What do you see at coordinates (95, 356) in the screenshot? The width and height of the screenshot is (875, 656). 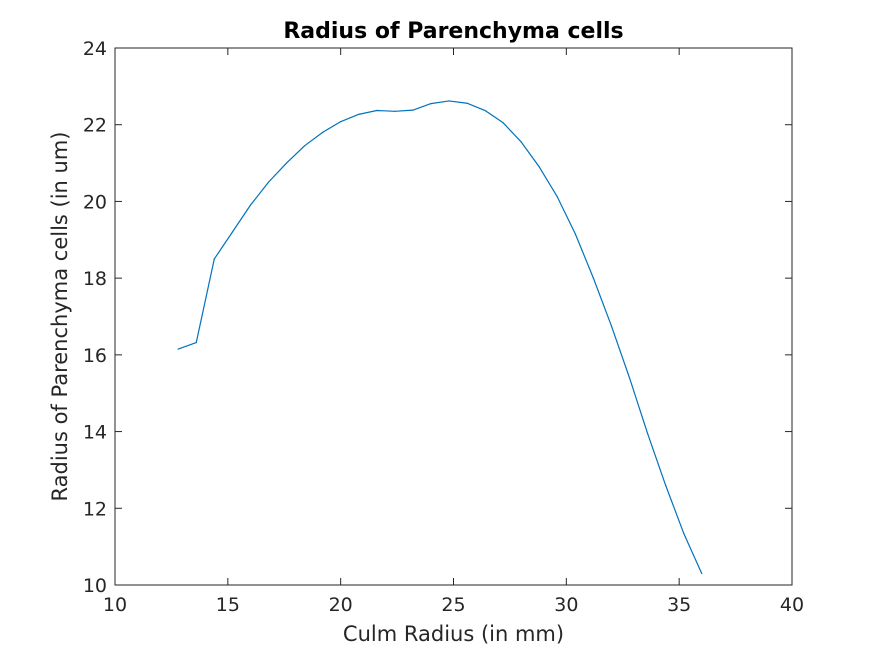 I see `y-tick-label: 16` at bounding box center [95, 356].